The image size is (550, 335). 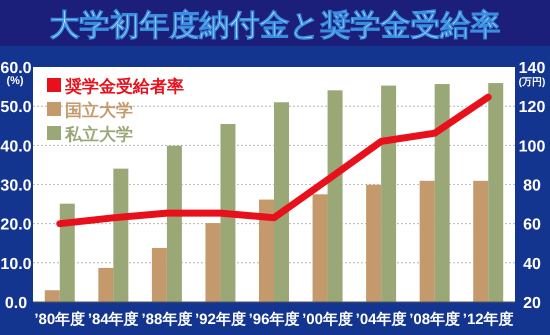 I want to click on x-tick-label: ’12年度, so click(x=488, y=319).